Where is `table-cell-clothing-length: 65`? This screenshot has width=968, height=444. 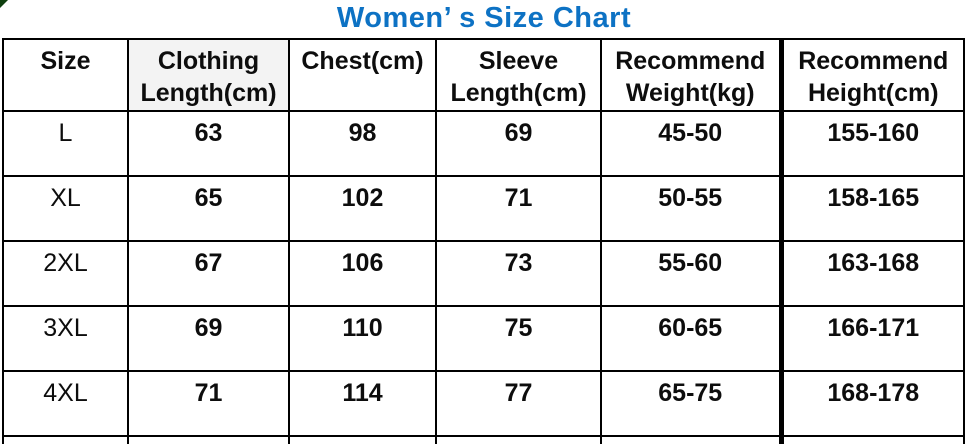
table-cell-clothing-length: 65 is located at coordinates (208, 208).